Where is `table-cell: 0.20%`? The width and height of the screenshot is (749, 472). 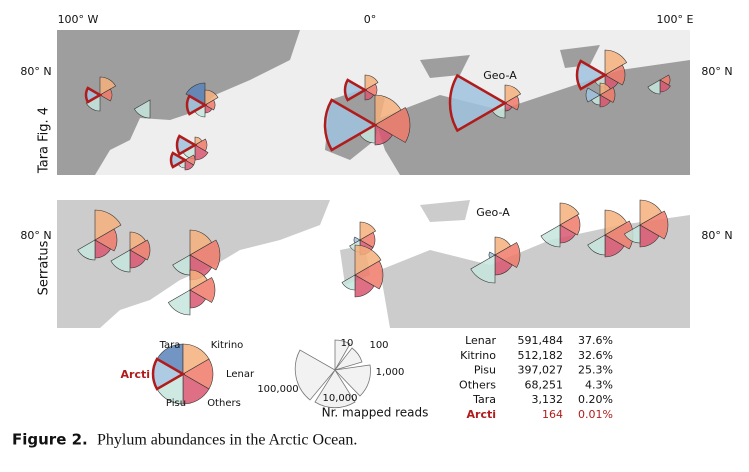 table-cell: 0.20% is located at coordinates (595, 399).